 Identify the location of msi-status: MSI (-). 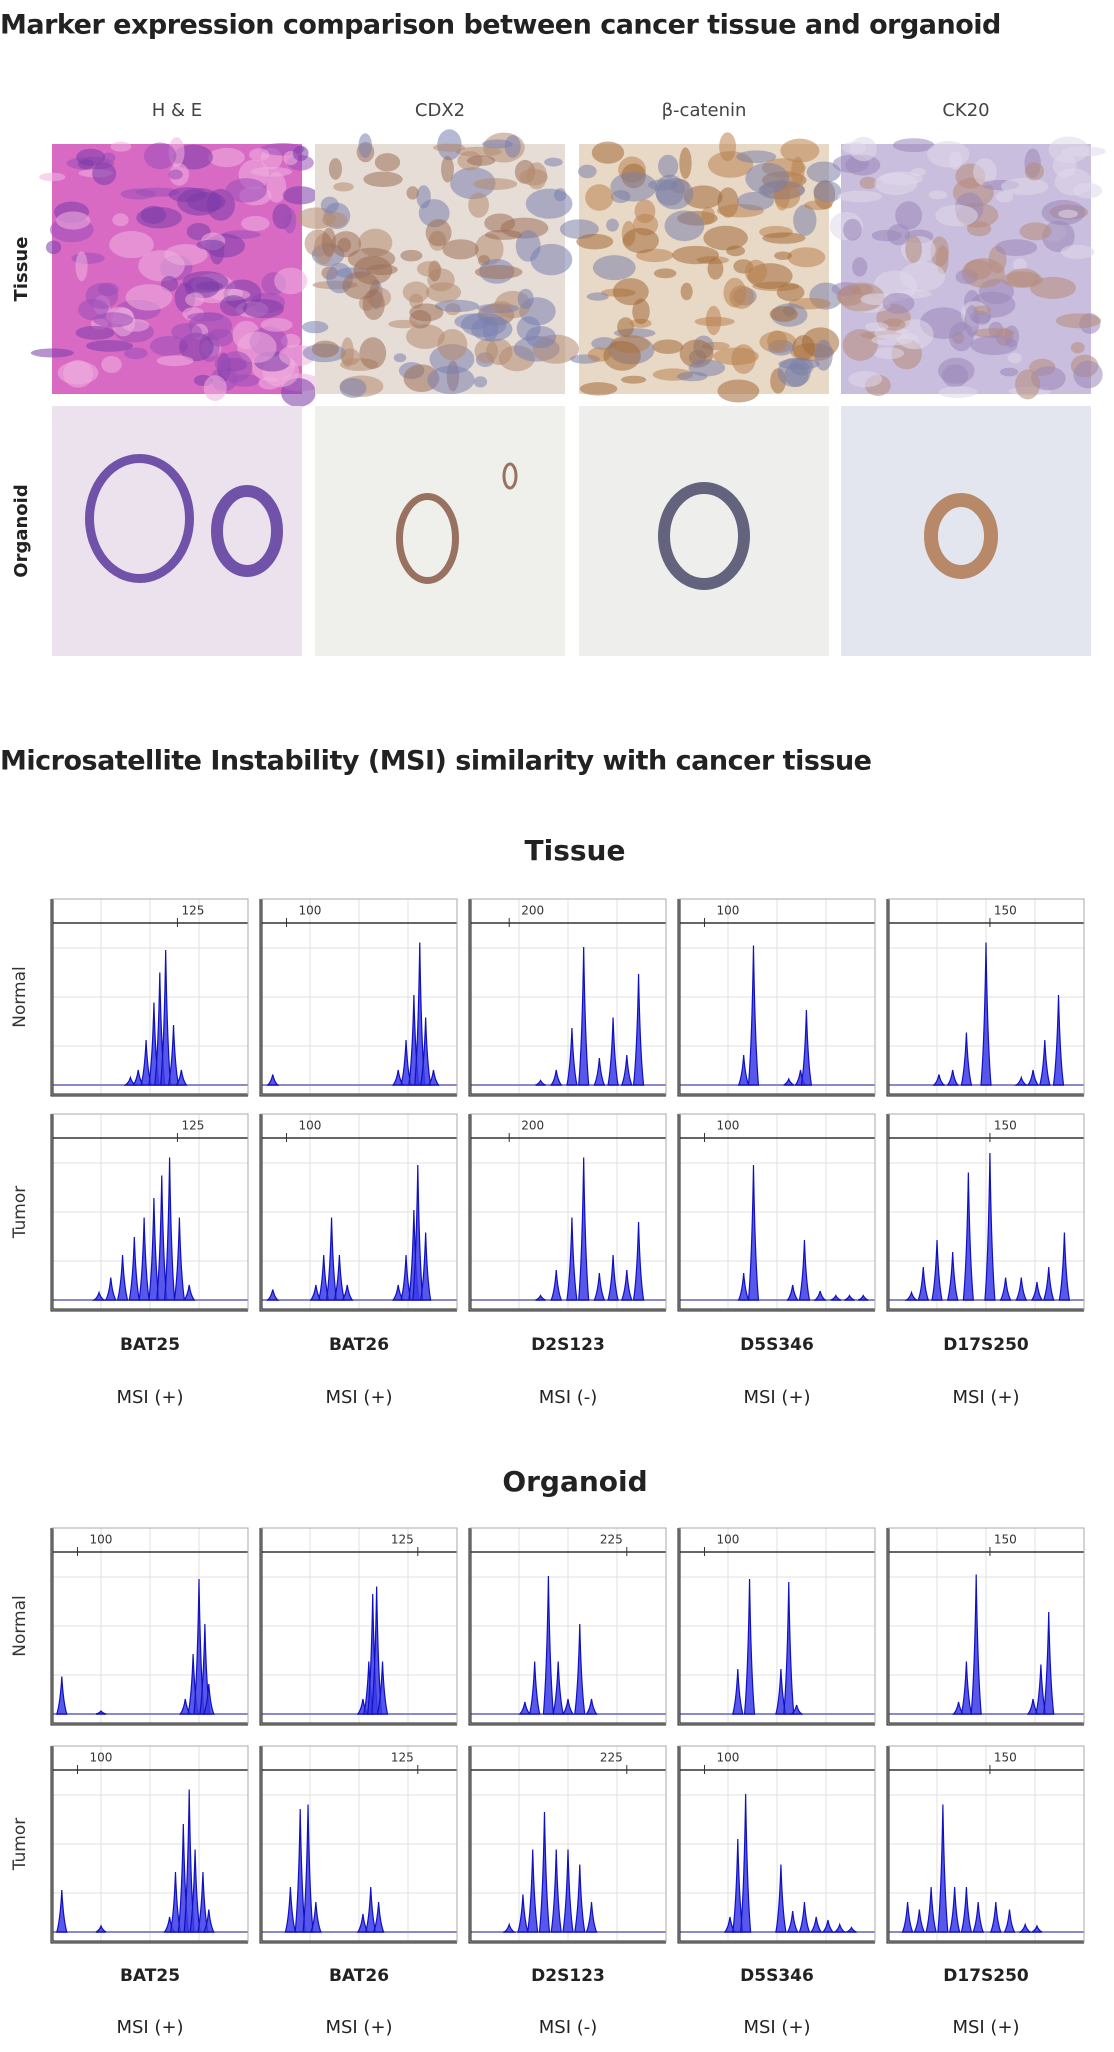
(568, 1397).